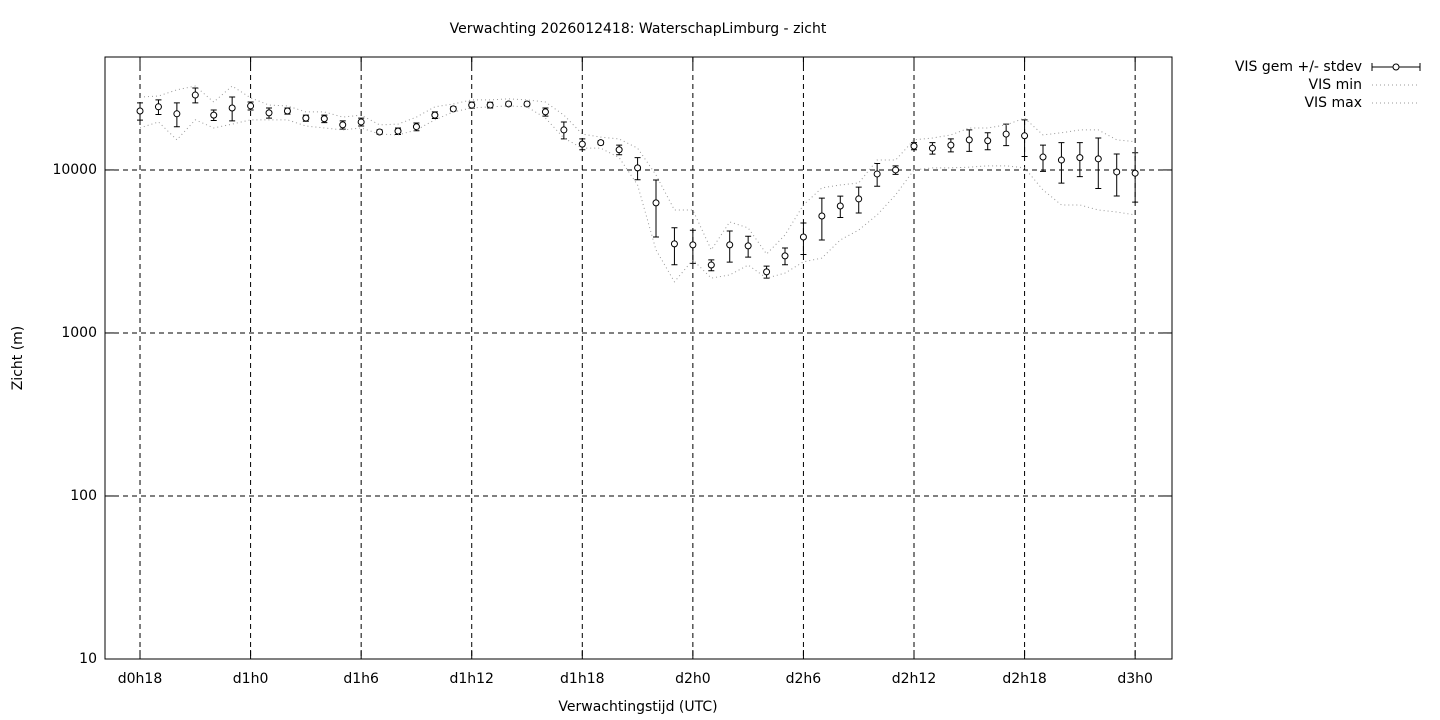 The image size is (1440, 720). Describe the element at coordinates (1298, 67) in the screenshot. I see `legend-label: VIS gem +/- stdev` at that location.